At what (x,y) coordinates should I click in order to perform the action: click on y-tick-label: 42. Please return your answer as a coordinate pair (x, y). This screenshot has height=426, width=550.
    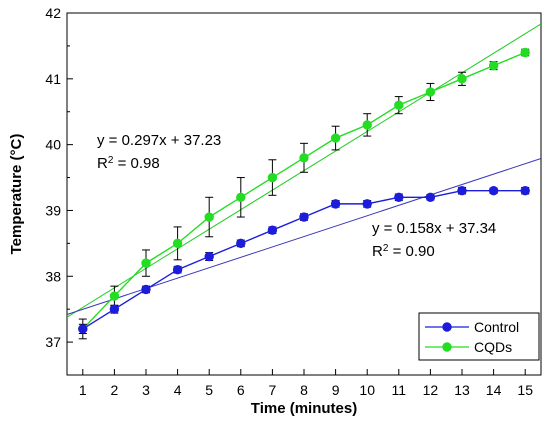
    Looking at the image, I should click on (53, 13).